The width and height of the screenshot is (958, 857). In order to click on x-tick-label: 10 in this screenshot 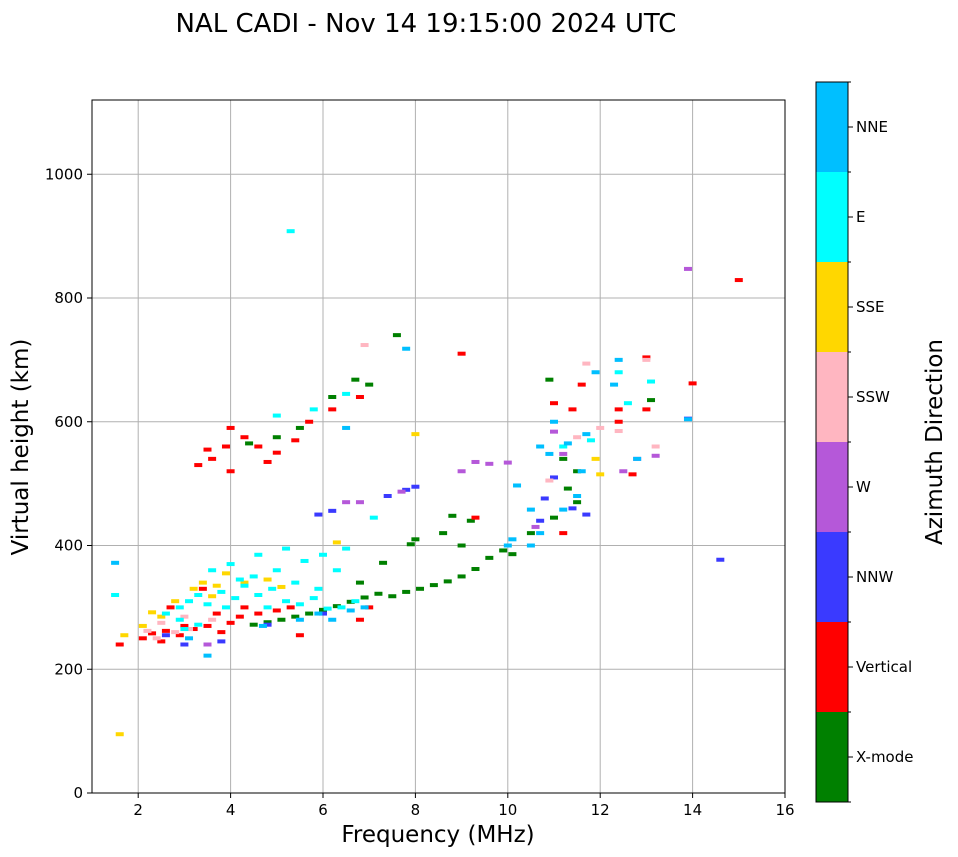, I will do `click(507, 810)`.